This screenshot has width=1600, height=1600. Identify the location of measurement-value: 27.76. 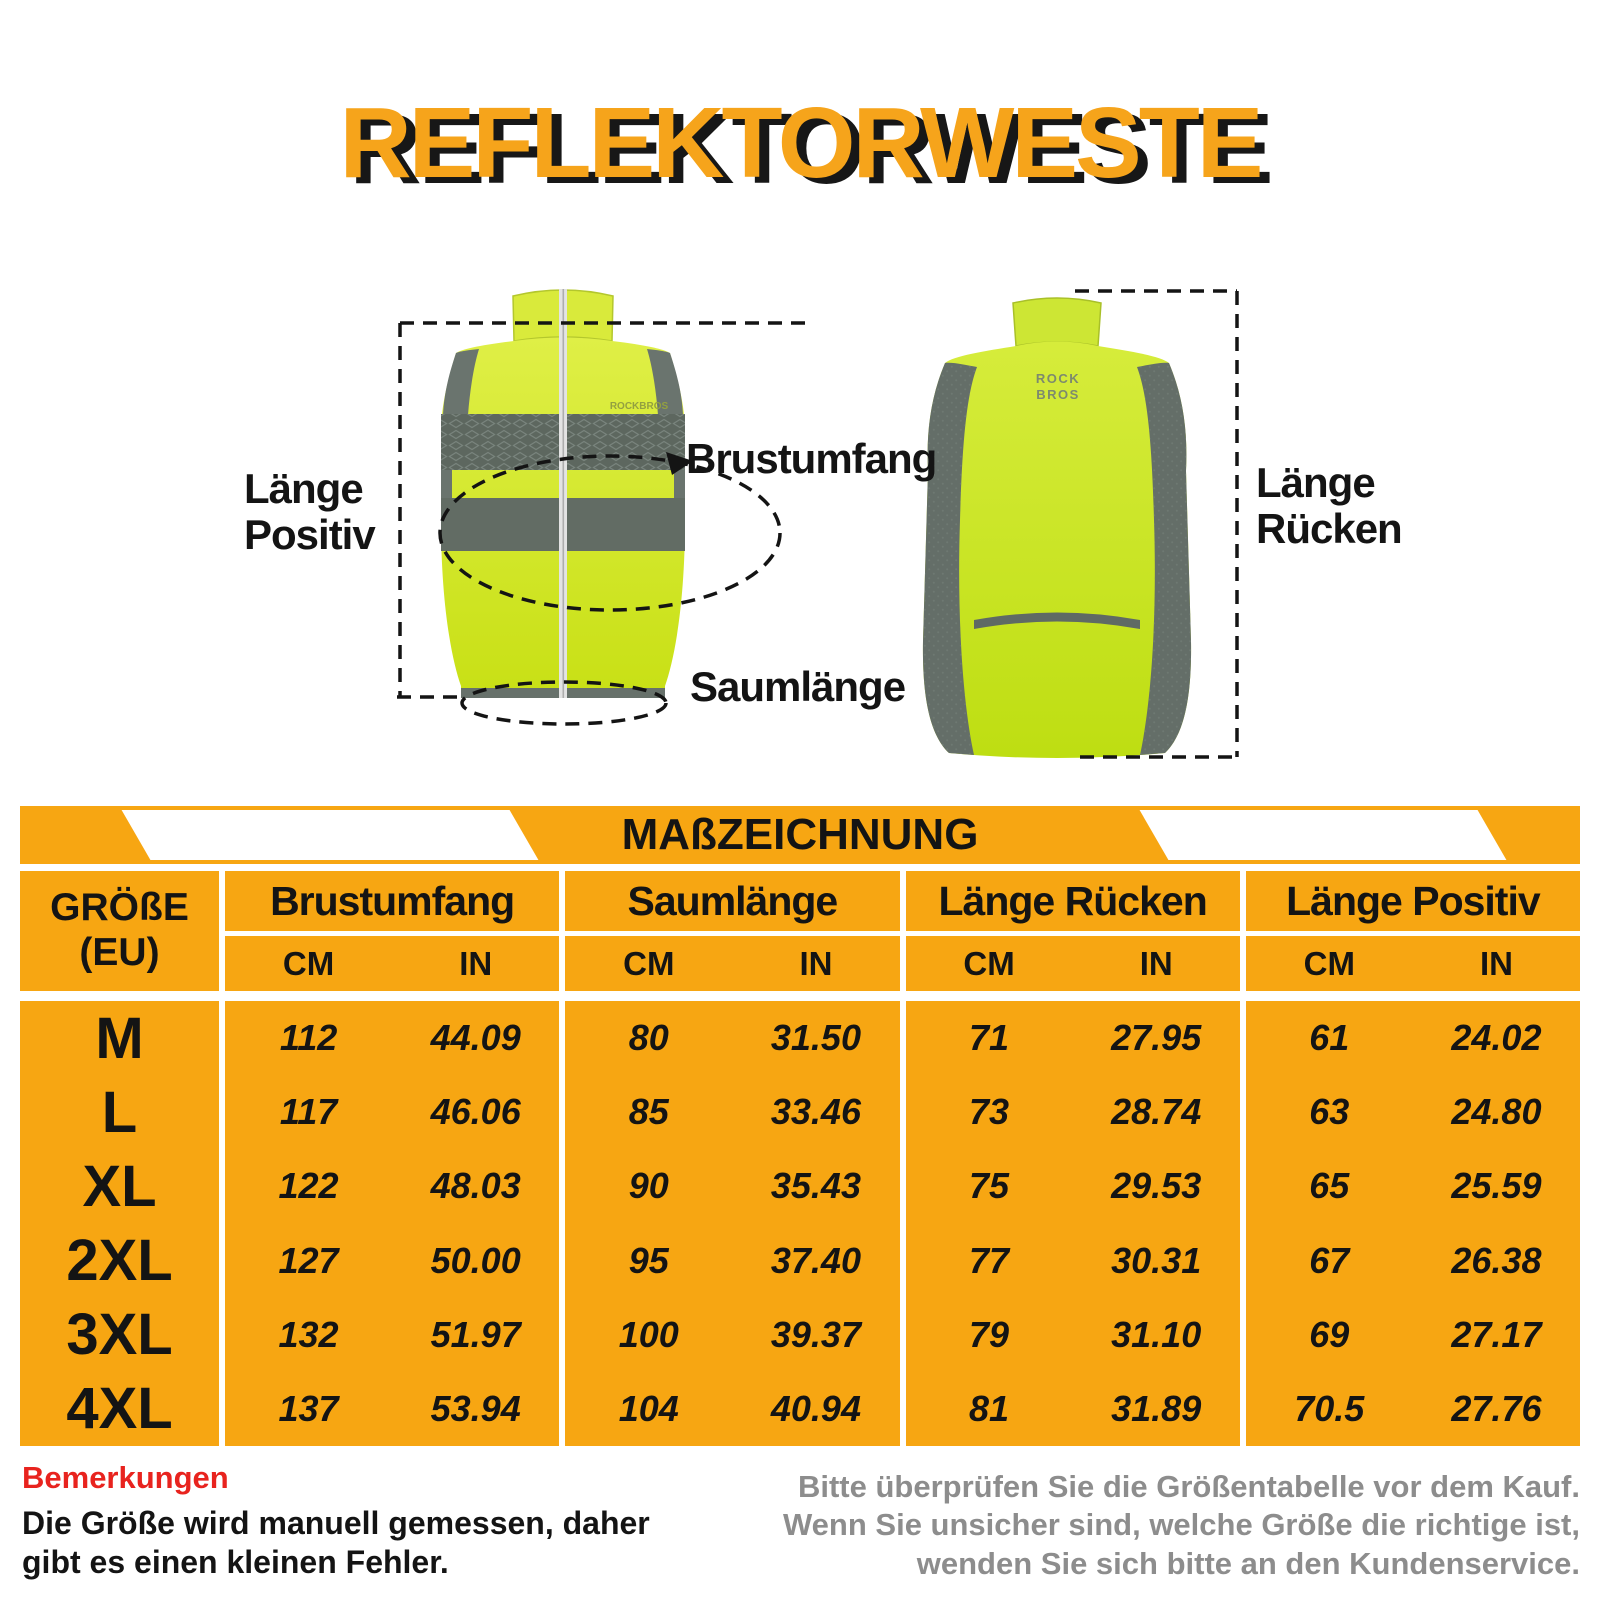
(1496, 1408).